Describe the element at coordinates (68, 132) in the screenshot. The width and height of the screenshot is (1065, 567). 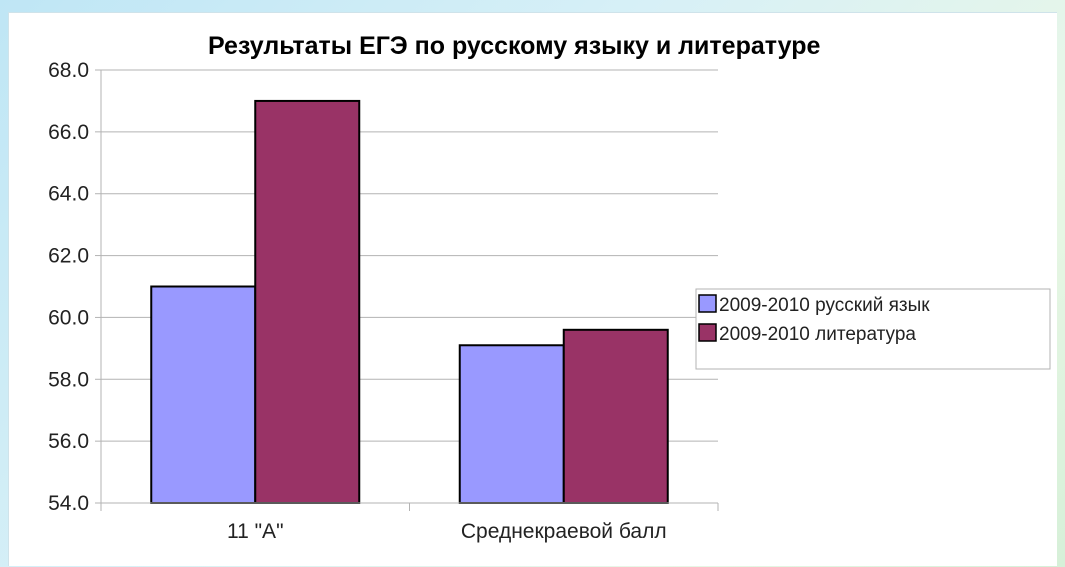
I see `y-tick-label: 66.0` at that location.